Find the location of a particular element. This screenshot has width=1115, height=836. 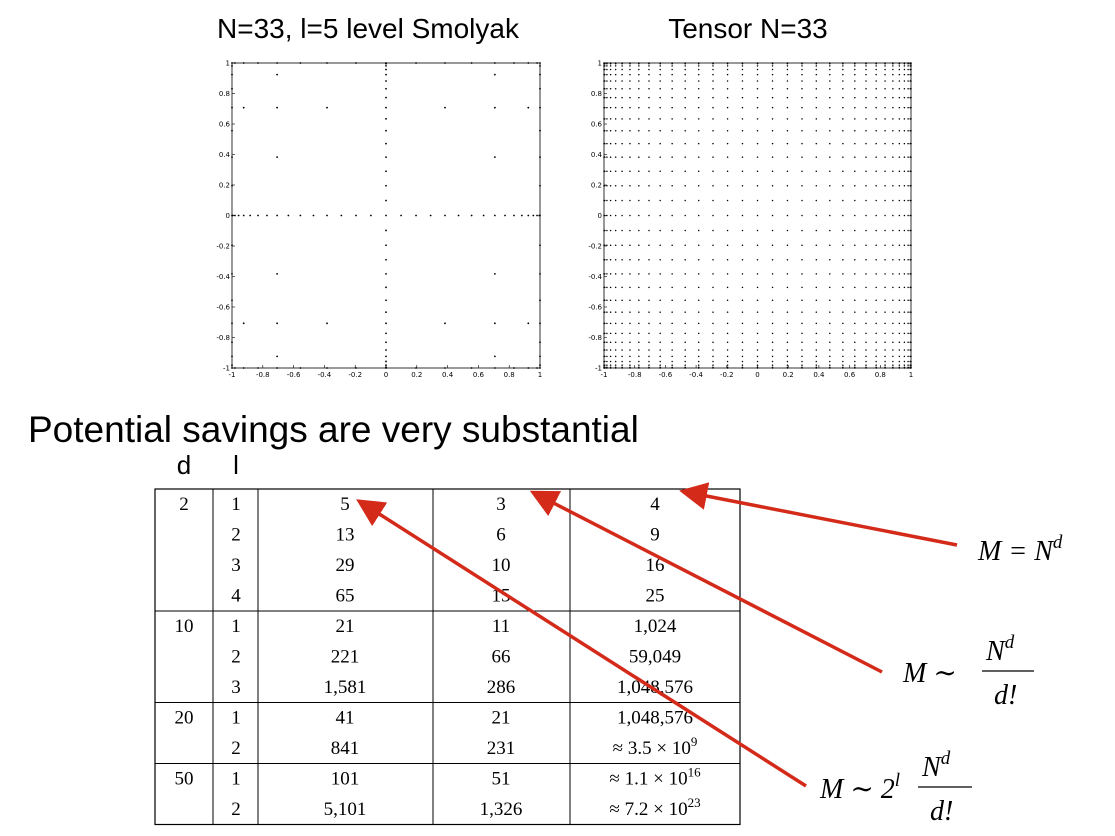

formula-part: M = N is located at coordinates (1015, 551).